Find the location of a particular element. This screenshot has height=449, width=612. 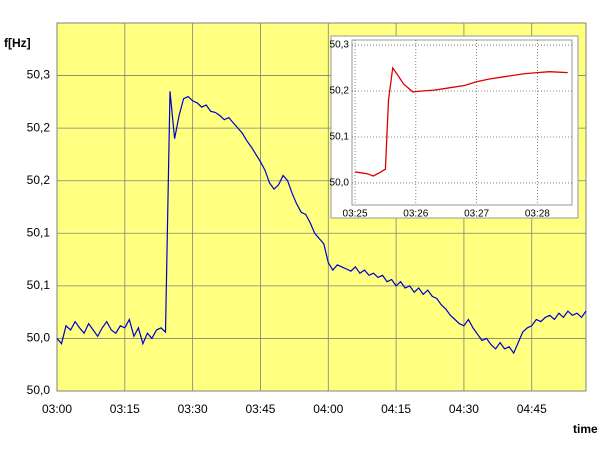

x-tick-label: 03:27 is located at coordinates (476, 214).